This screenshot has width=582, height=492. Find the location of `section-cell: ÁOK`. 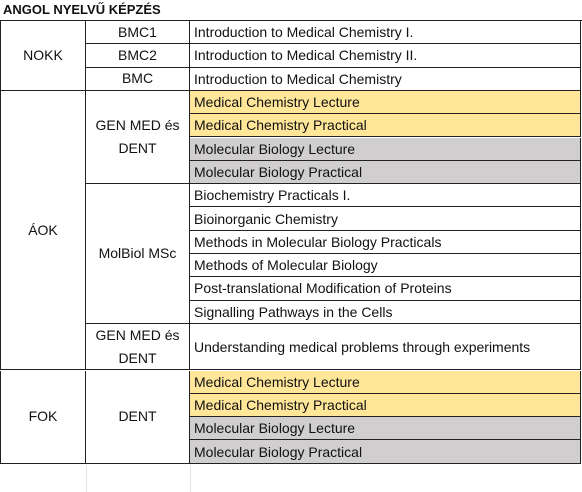

section-cell: ÁOK is located at coordinates (43, 230).